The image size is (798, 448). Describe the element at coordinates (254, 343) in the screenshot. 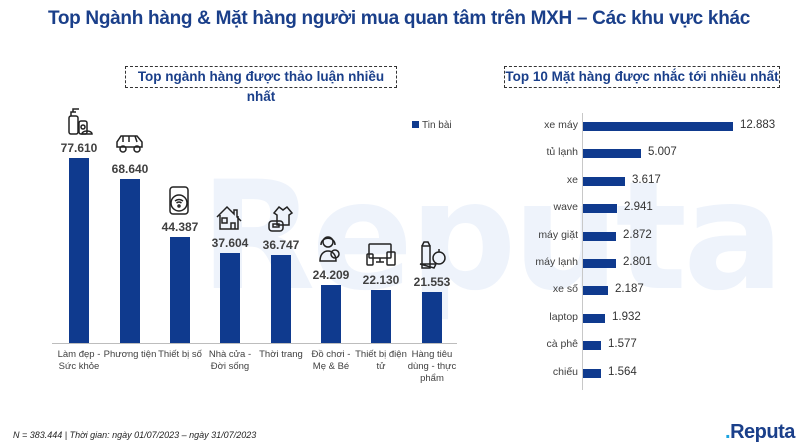

I see `x-axis` at that location.